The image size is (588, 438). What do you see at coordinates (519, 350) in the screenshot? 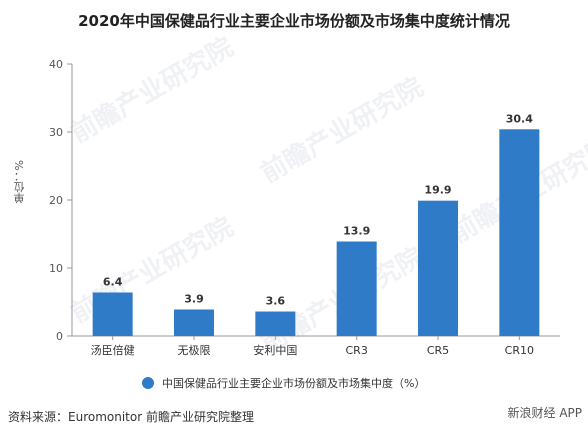
I see `x-tick-label: CR10` at bounding box center [519, 350].